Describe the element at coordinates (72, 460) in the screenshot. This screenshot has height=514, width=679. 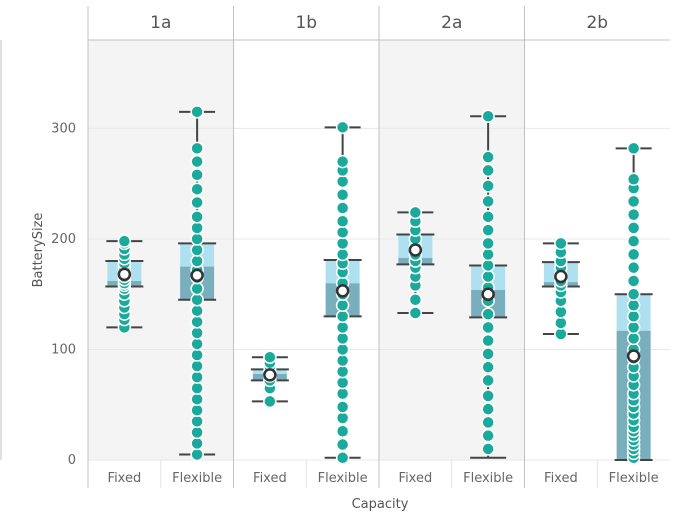
I see `y-tick-label: 0` at that location.